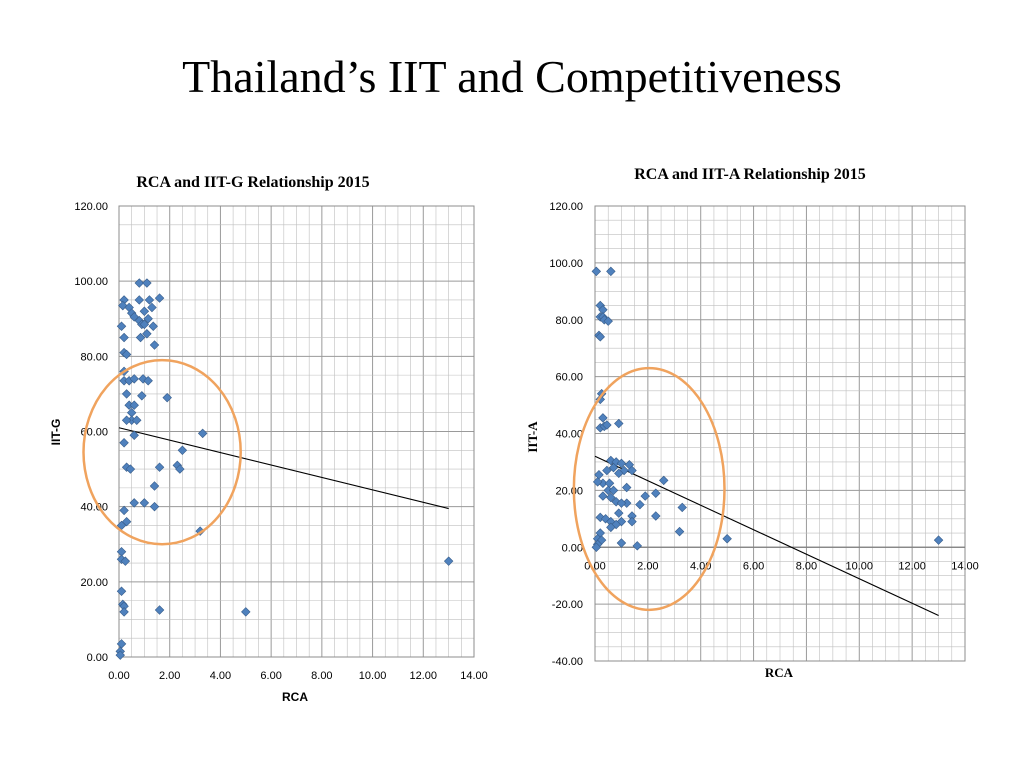 This screenshot has height=768, width=1024. I want to click on chart-iit-a-ylabel: IIT-A, so click(532, 437).